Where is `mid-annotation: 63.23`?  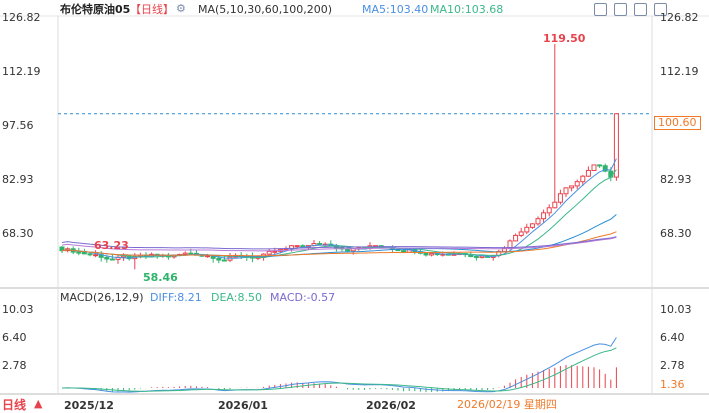 mid-annotation: 63.23 is located at coordinates (111, 245).